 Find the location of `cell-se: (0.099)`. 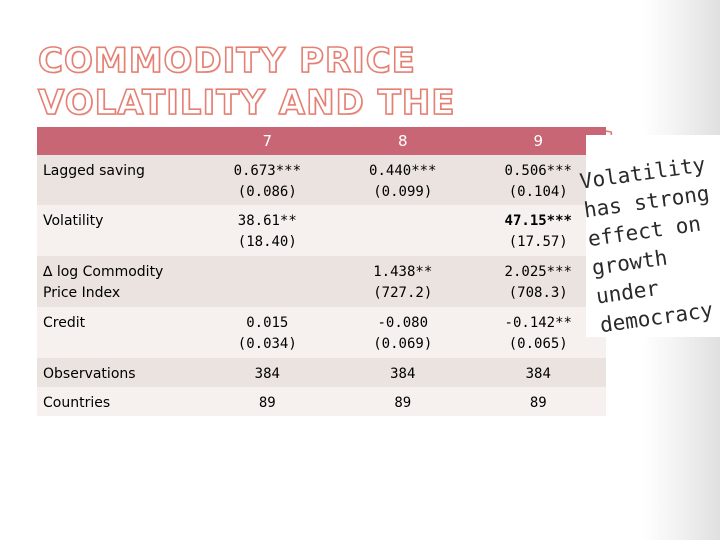

cell-se: (0.099) is located at coordinates (403, 192).